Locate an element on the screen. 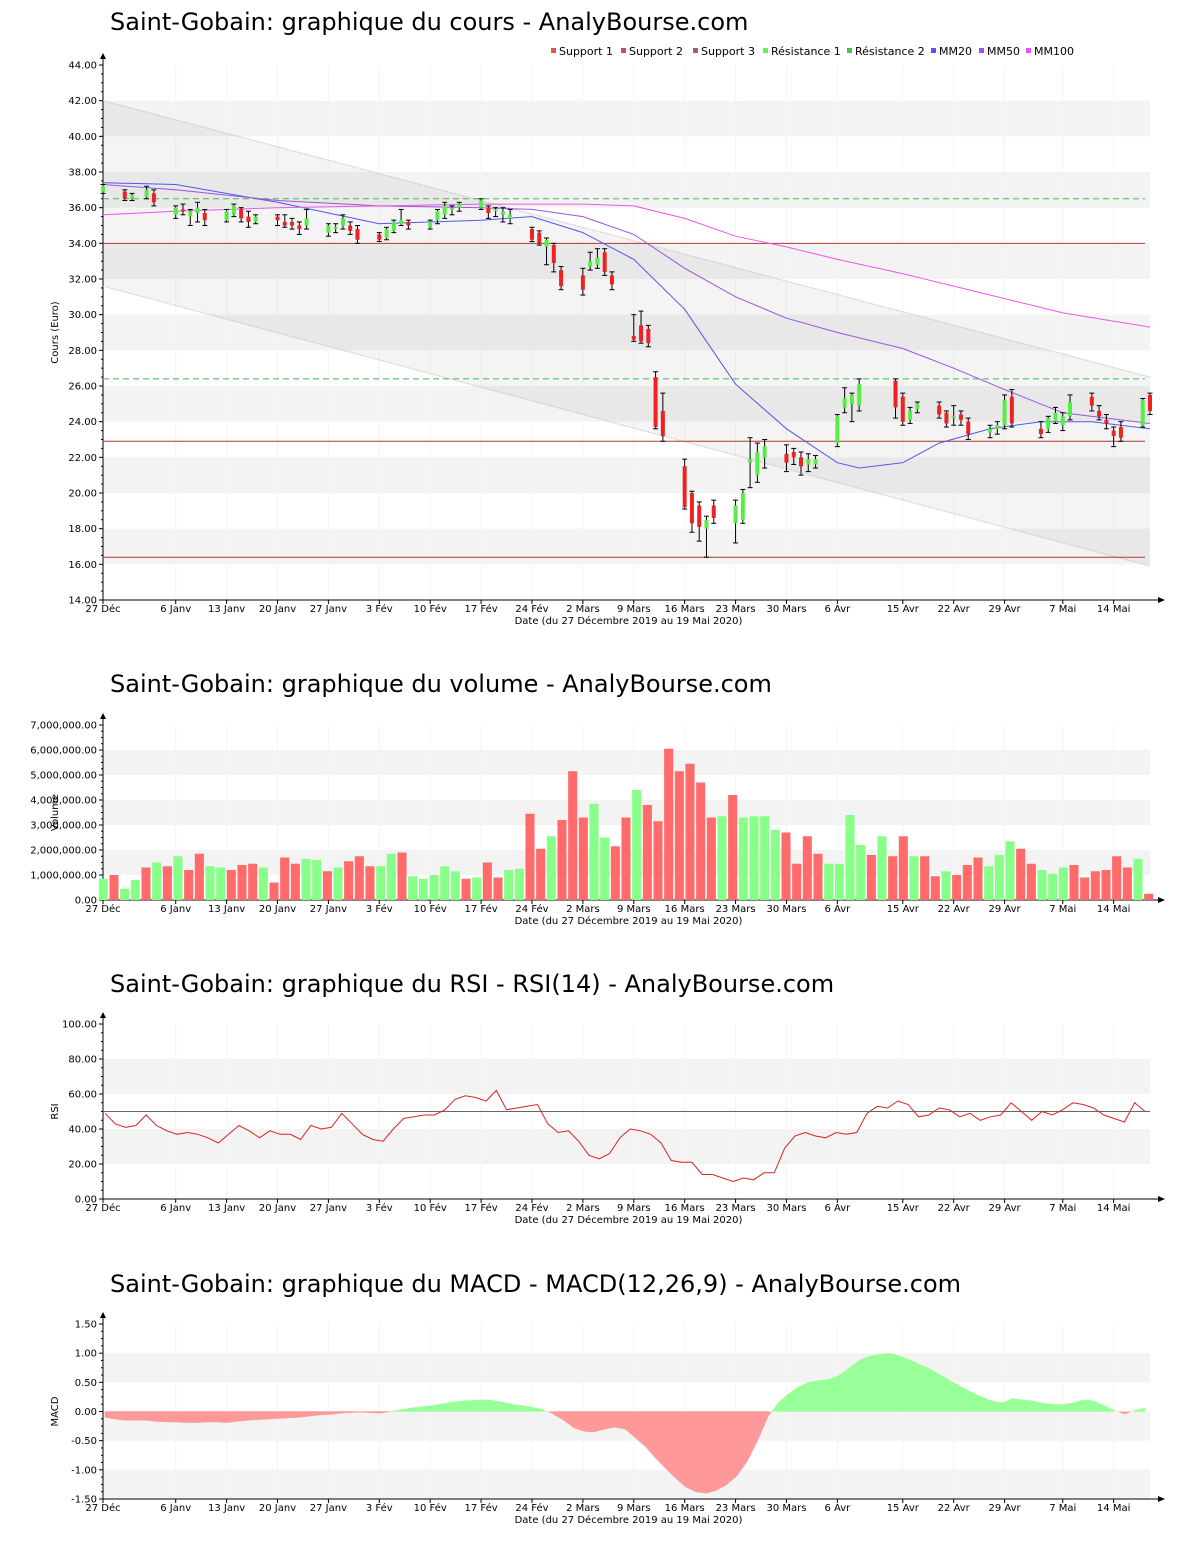 The image size is (1200, 1550). price-y-tick-label: 22.00 is located at coordinates (82, 458).